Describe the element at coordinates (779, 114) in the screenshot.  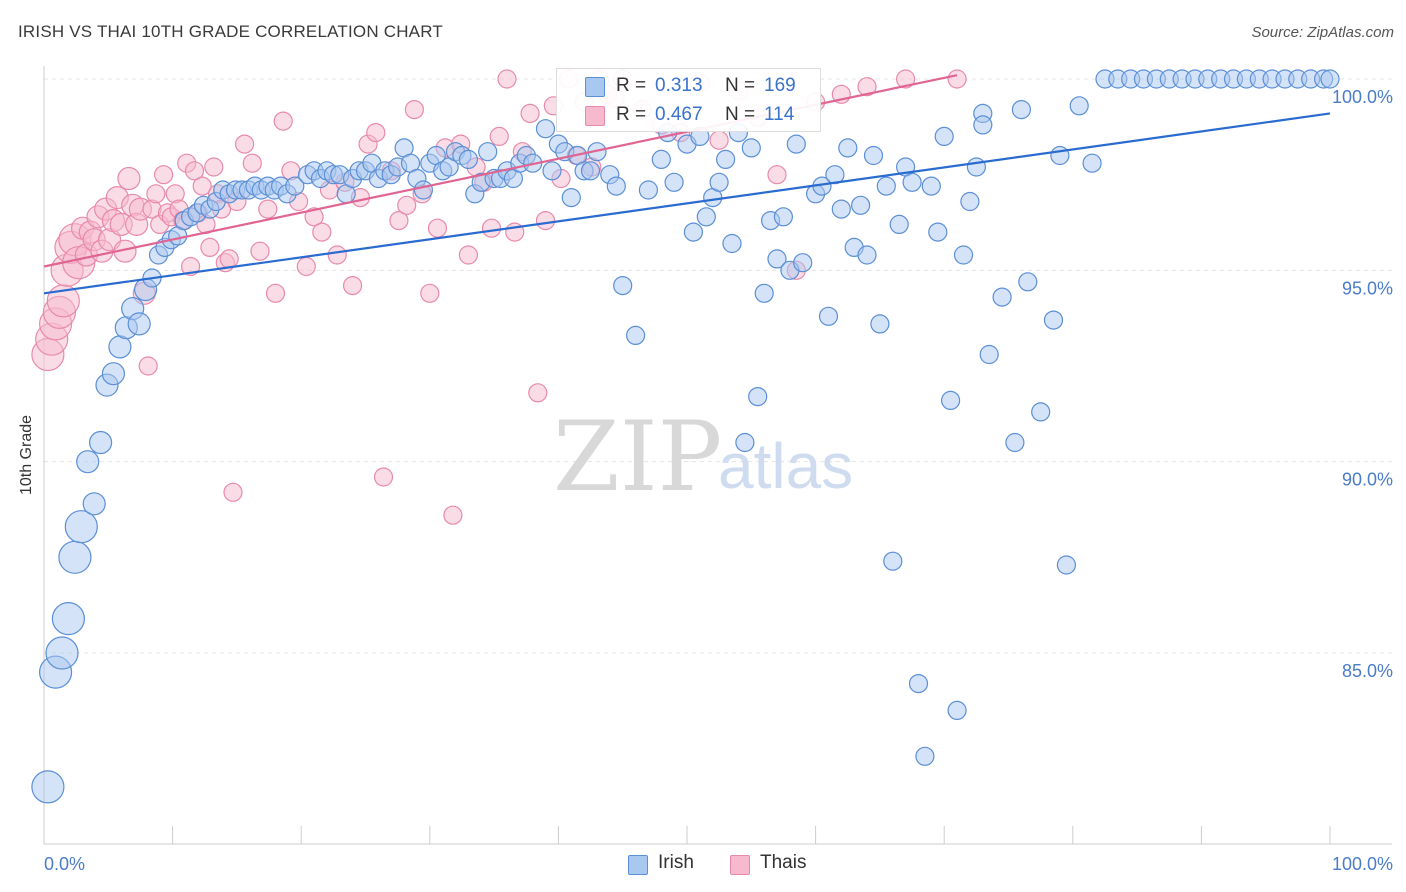
I see `legend-n-value: 114` at that location.